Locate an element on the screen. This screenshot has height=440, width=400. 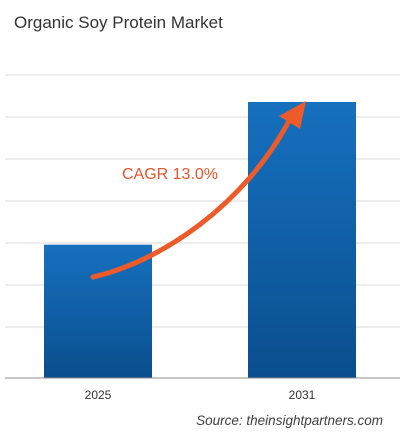
bar-2025 is located at coordinates (98, 311).